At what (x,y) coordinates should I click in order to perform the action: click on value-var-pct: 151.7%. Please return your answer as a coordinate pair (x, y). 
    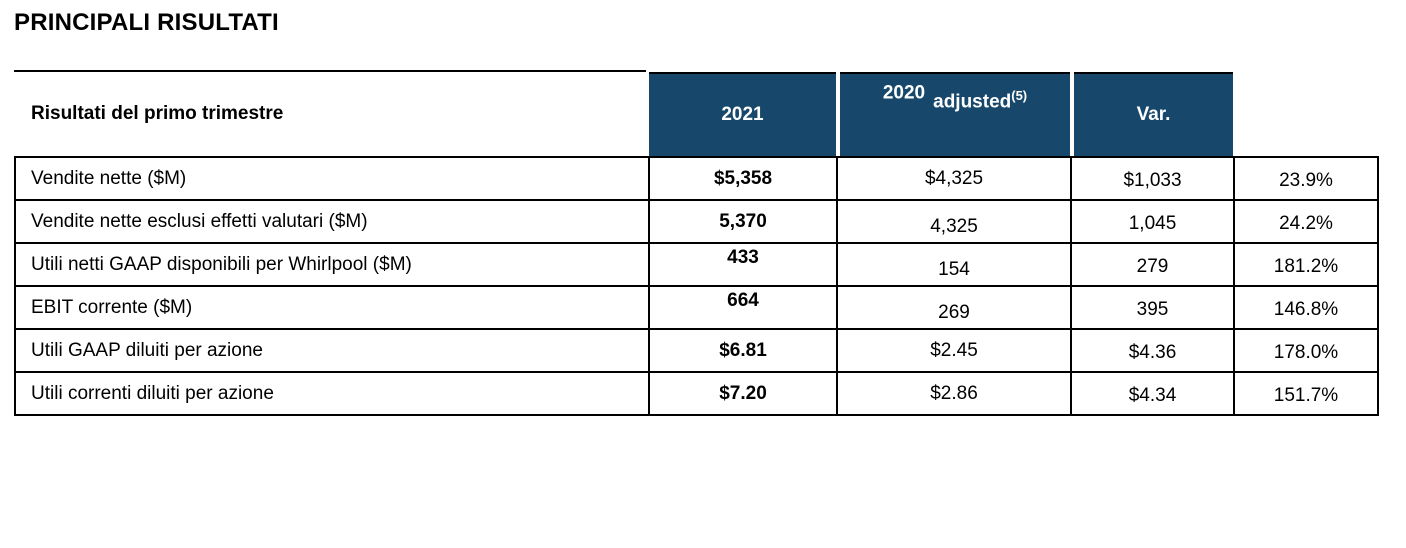
    Looking at the image, I should click on (1306, 393).